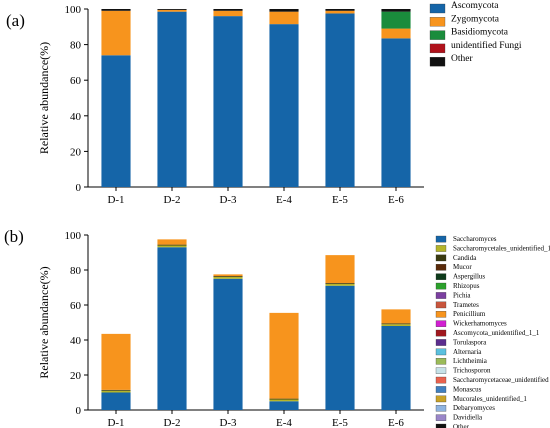  I want to click on legend-label: Lichtheimia, so click(470, 361).